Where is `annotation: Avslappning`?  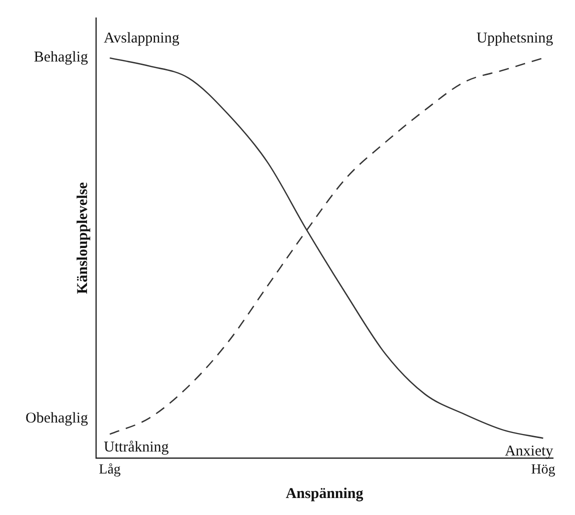
annotation: Avslappning is located at coordinates (142, 38).